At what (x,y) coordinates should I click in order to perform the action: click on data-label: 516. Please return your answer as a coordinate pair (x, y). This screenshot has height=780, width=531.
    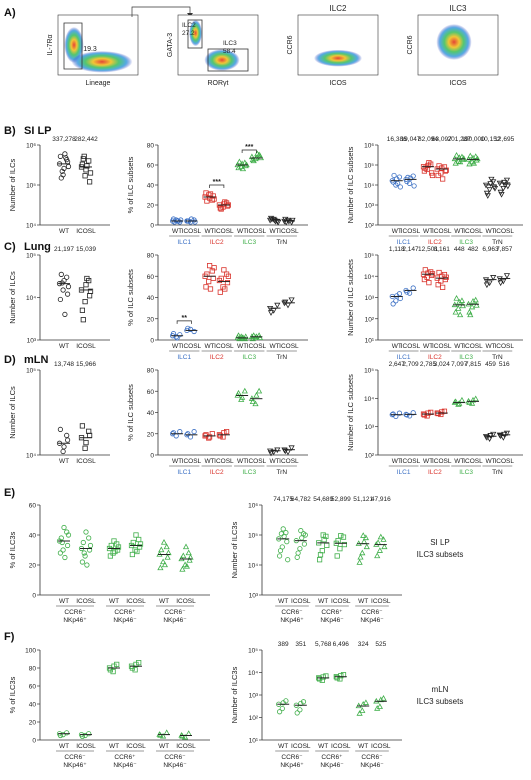
    Looking at the image, I should click on (504, 364).